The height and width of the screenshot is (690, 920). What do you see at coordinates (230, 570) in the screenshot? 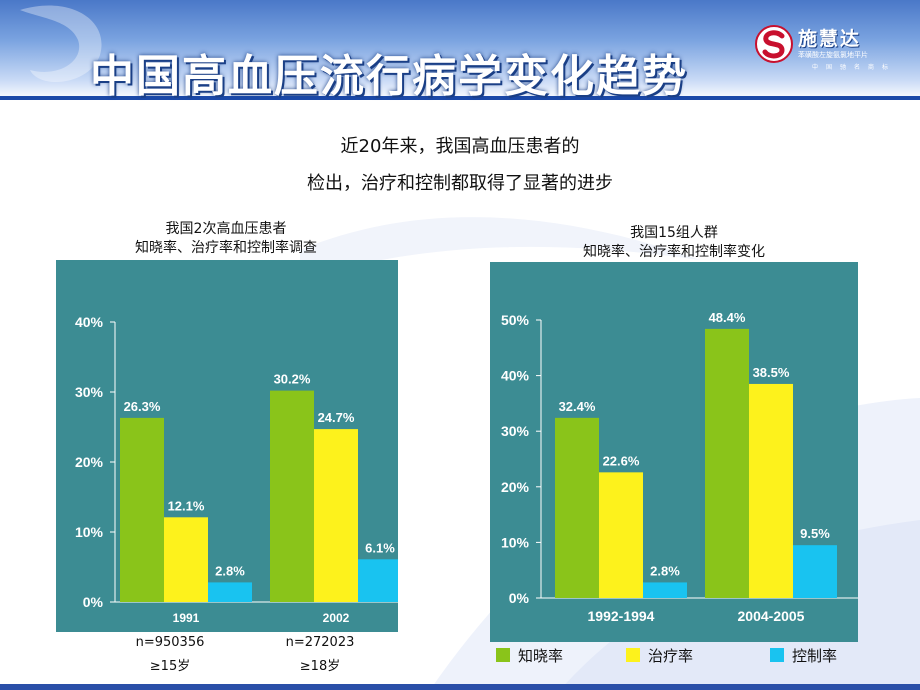
I see `chart1-data-label: 2.8%` at bounding box center [230, 570].